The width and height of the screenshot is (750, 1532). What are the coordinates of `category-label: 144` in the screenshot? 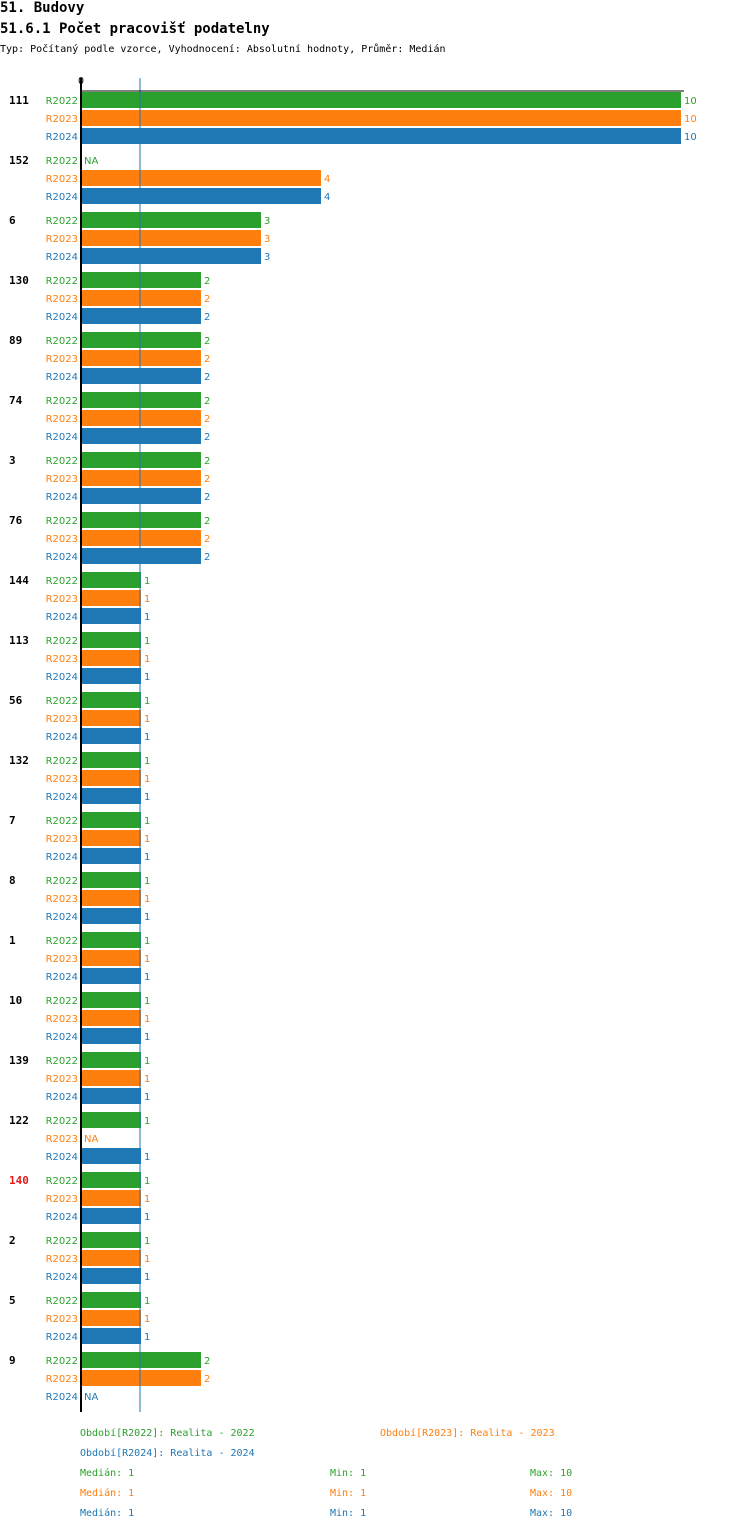 It's located at (19, 580).